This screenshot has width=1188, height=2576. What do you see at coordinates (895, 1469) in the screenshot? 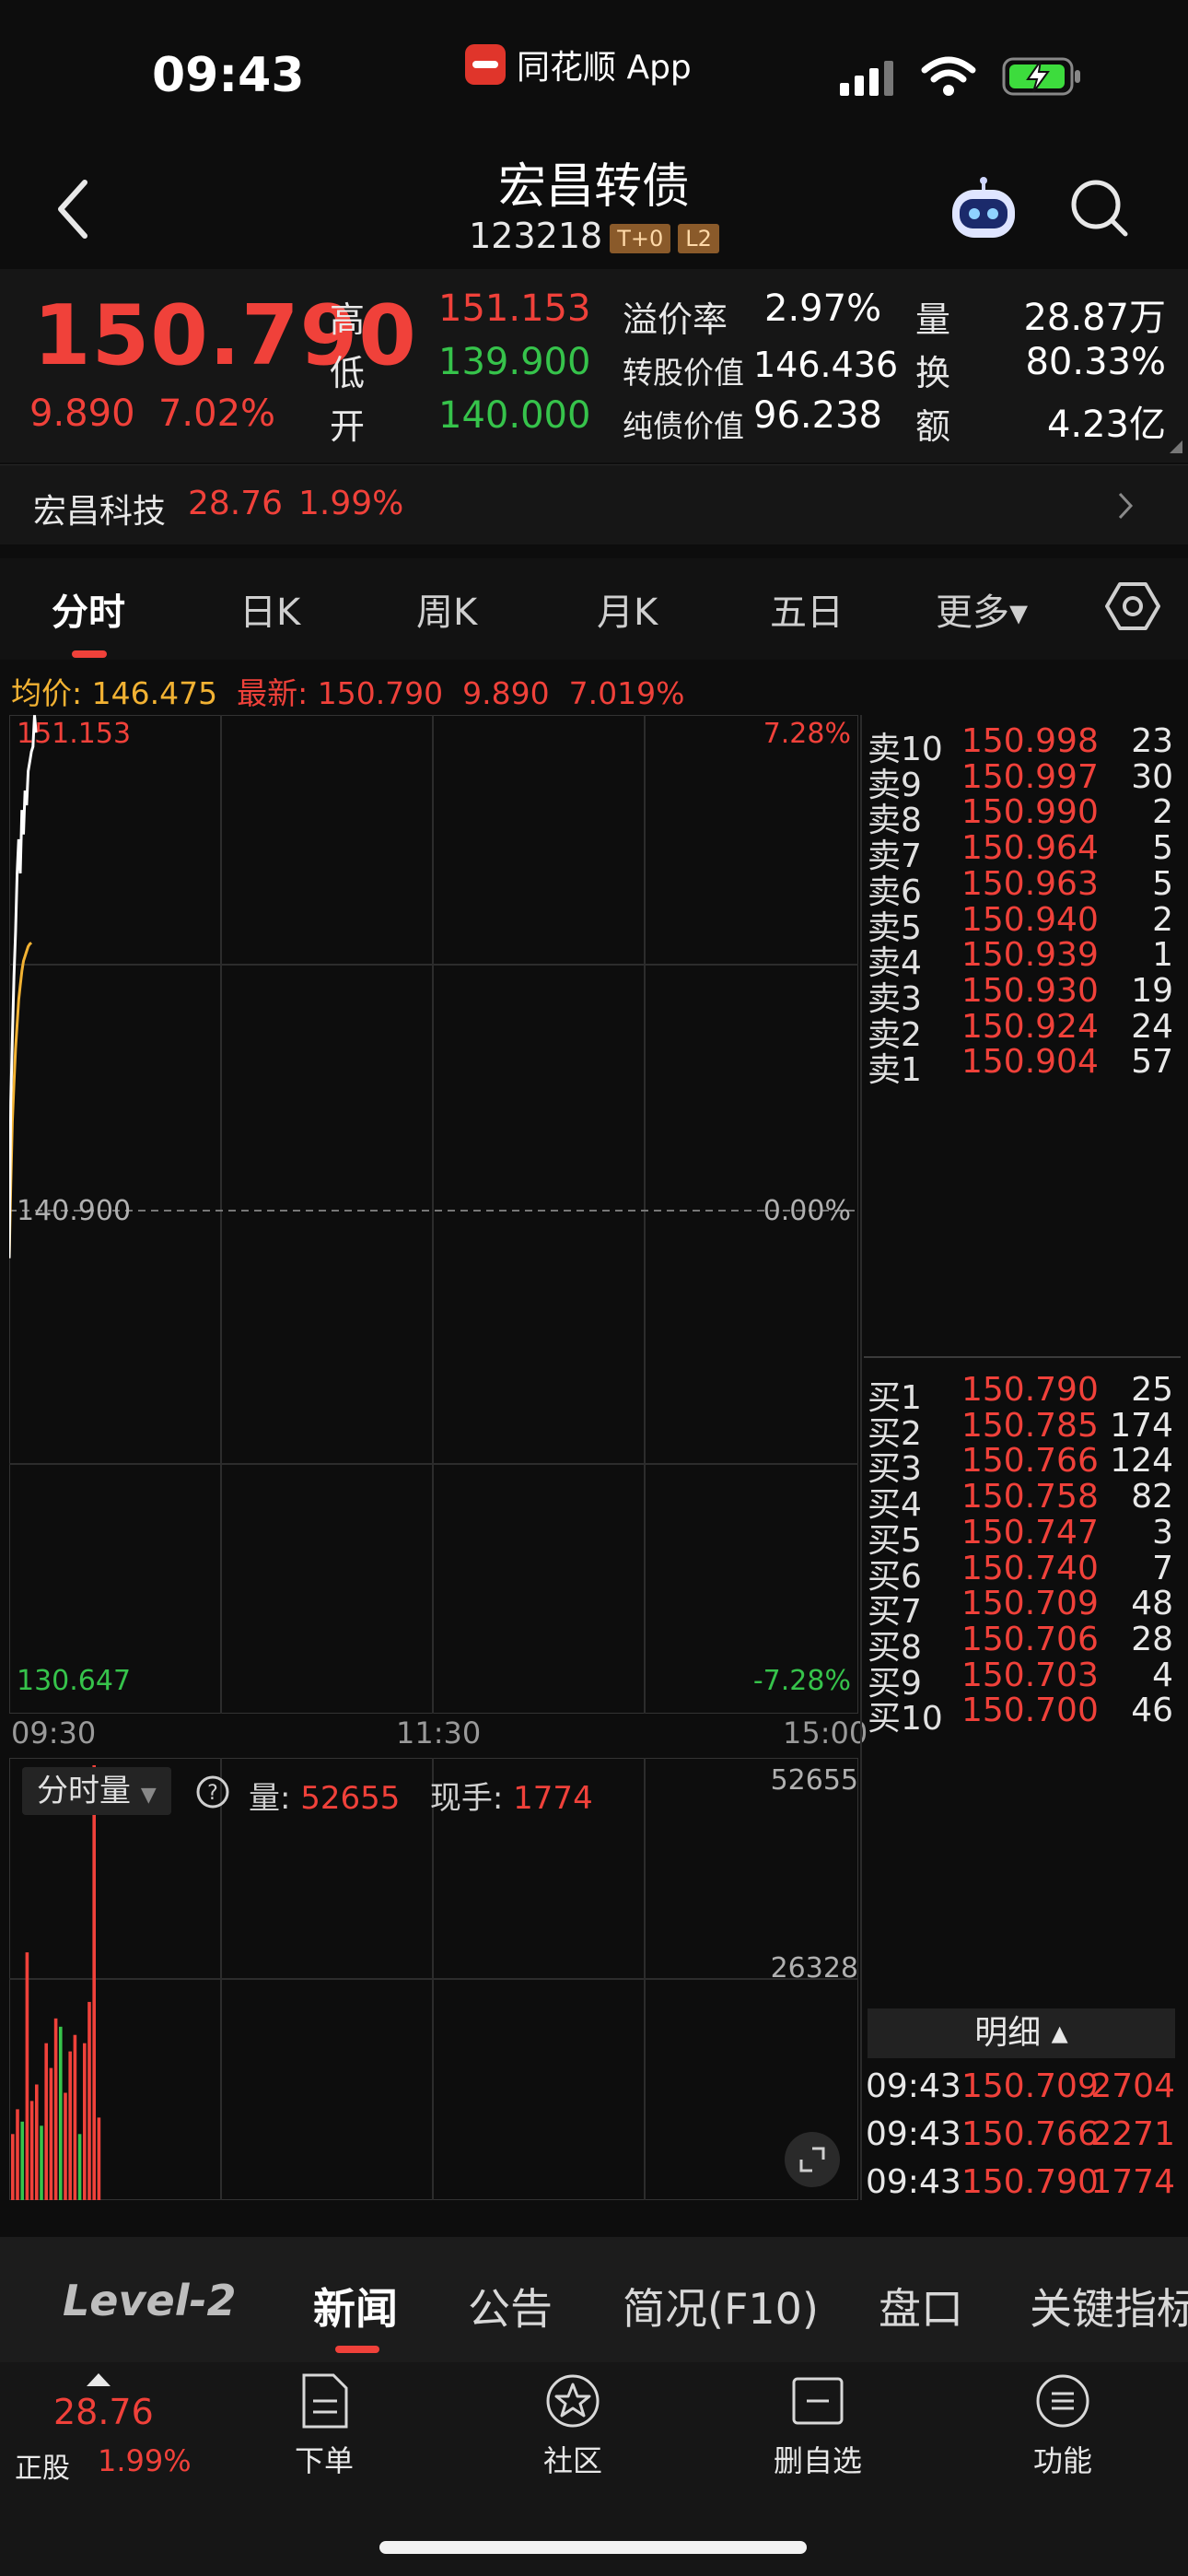
I see `bid-level-label: 买3` at bounding box center [895, 1469].